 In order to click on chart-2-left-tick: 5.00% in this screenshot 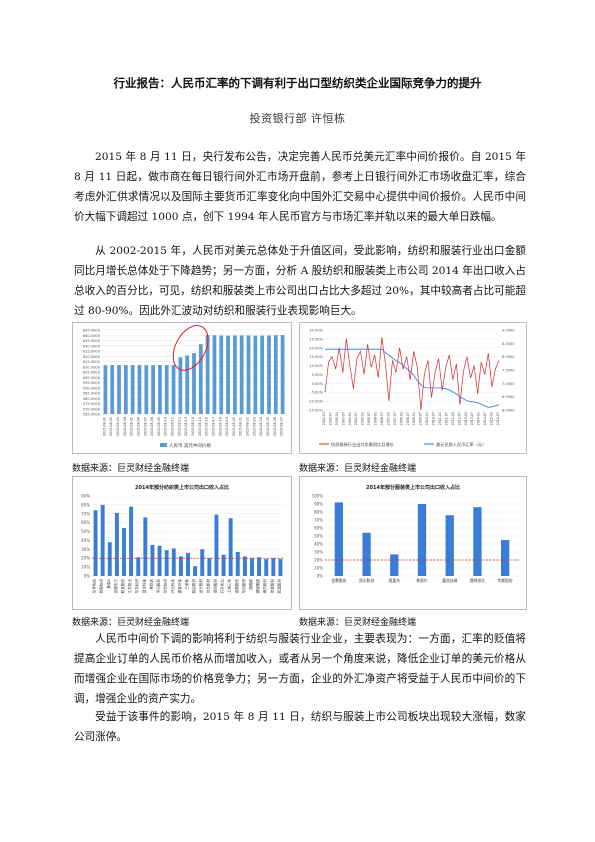, I will do `click(318, 375)`.